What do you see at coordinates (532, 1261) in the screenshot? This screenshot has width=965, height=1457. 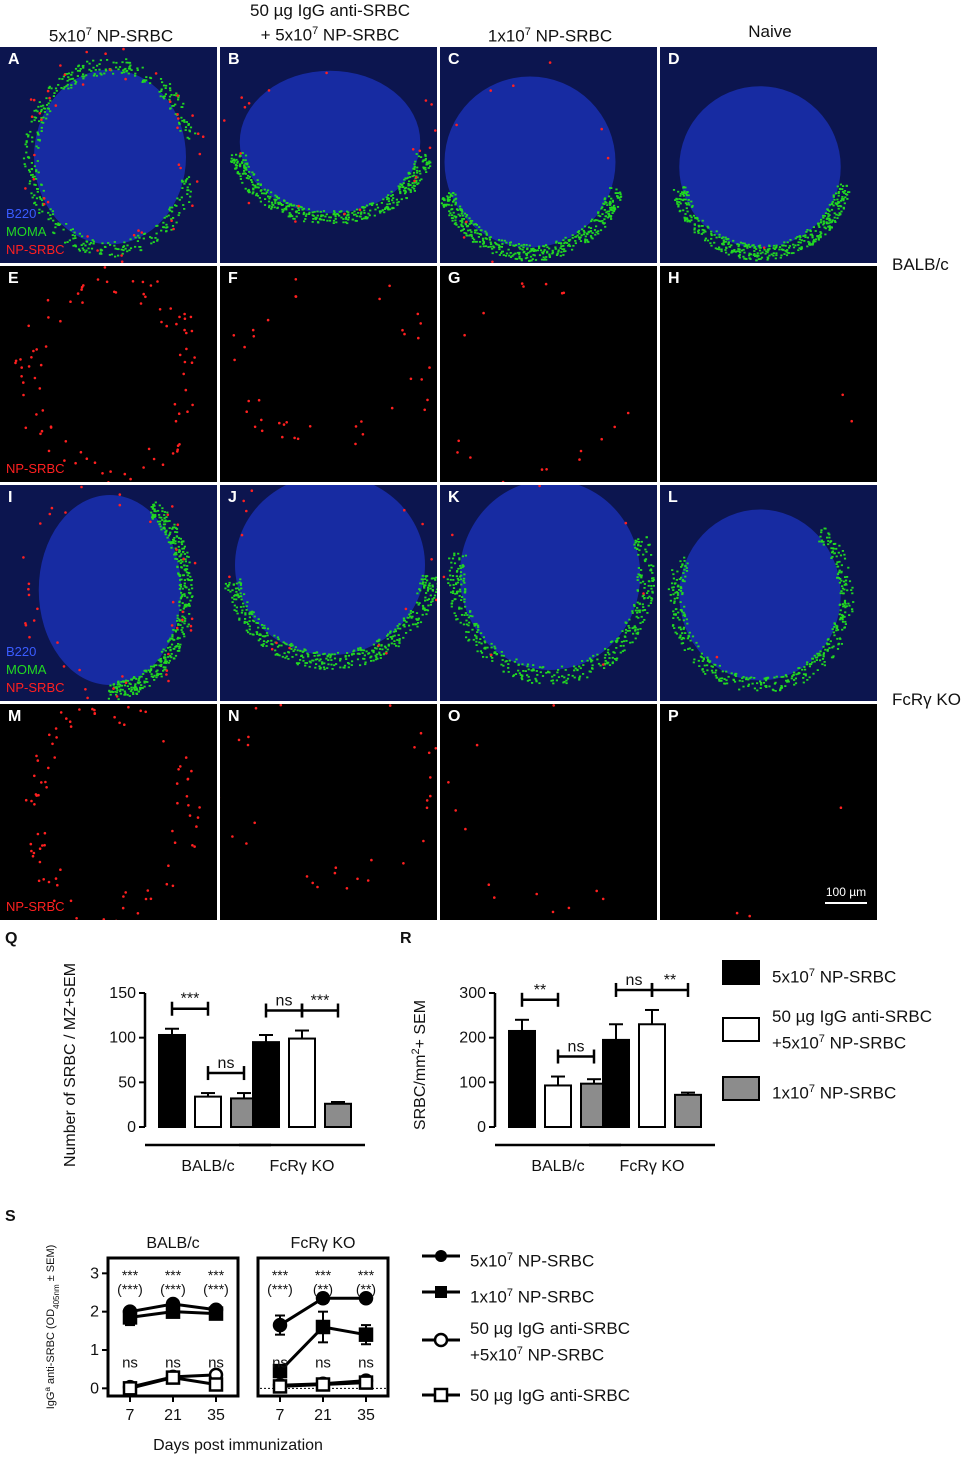 I see `line-legend-label-1: 5x107 NP-SRBC` at bounding box center [532, 1261].